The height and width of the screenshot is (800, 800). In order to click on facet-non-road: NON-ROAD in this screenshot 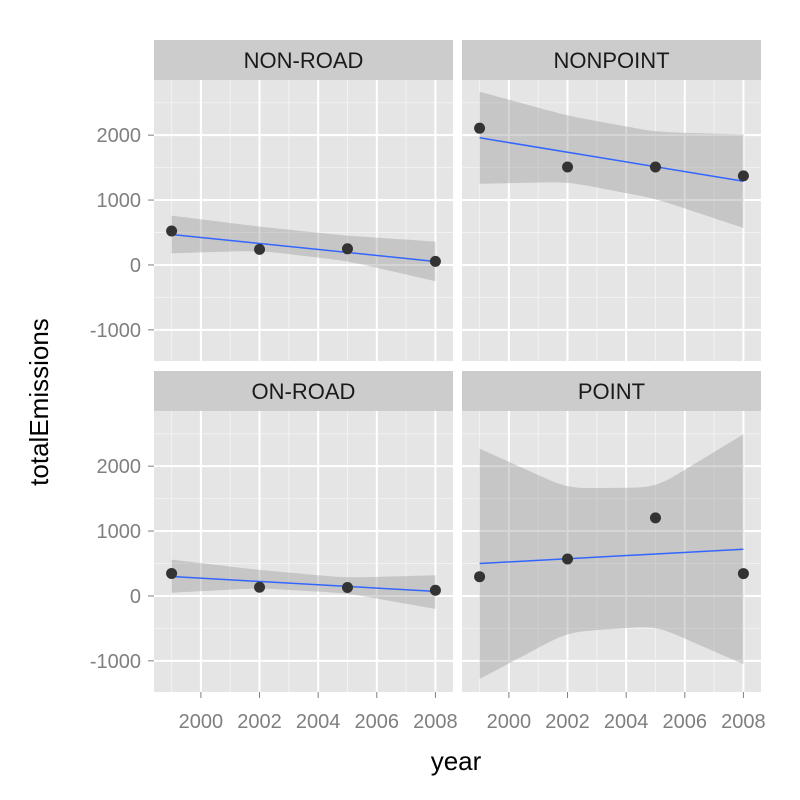, I will do `click(303, 200)`.